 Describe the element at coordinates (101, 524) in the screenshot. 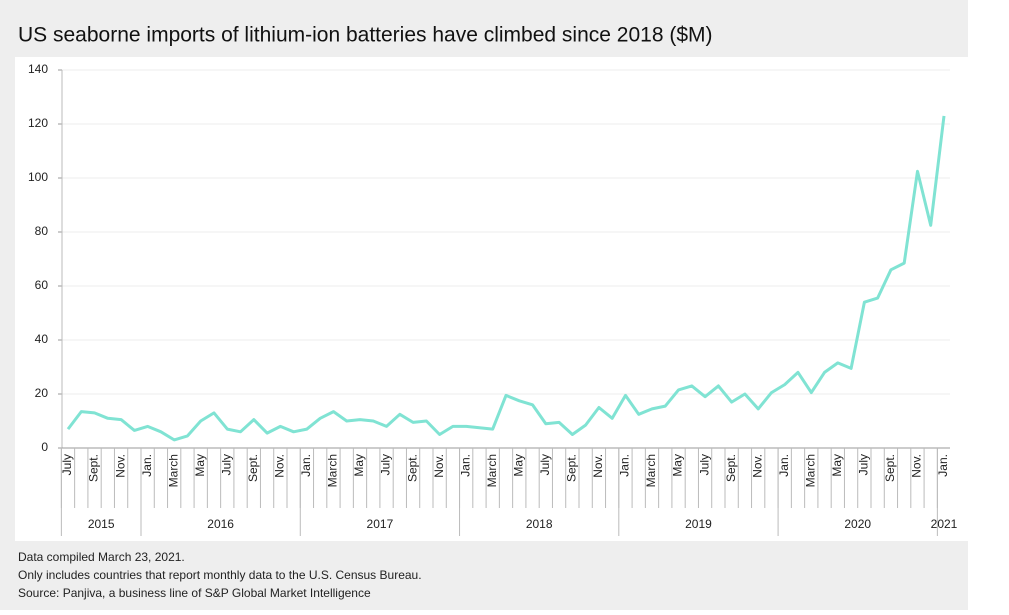

I see `year-label: 2015` at that location.